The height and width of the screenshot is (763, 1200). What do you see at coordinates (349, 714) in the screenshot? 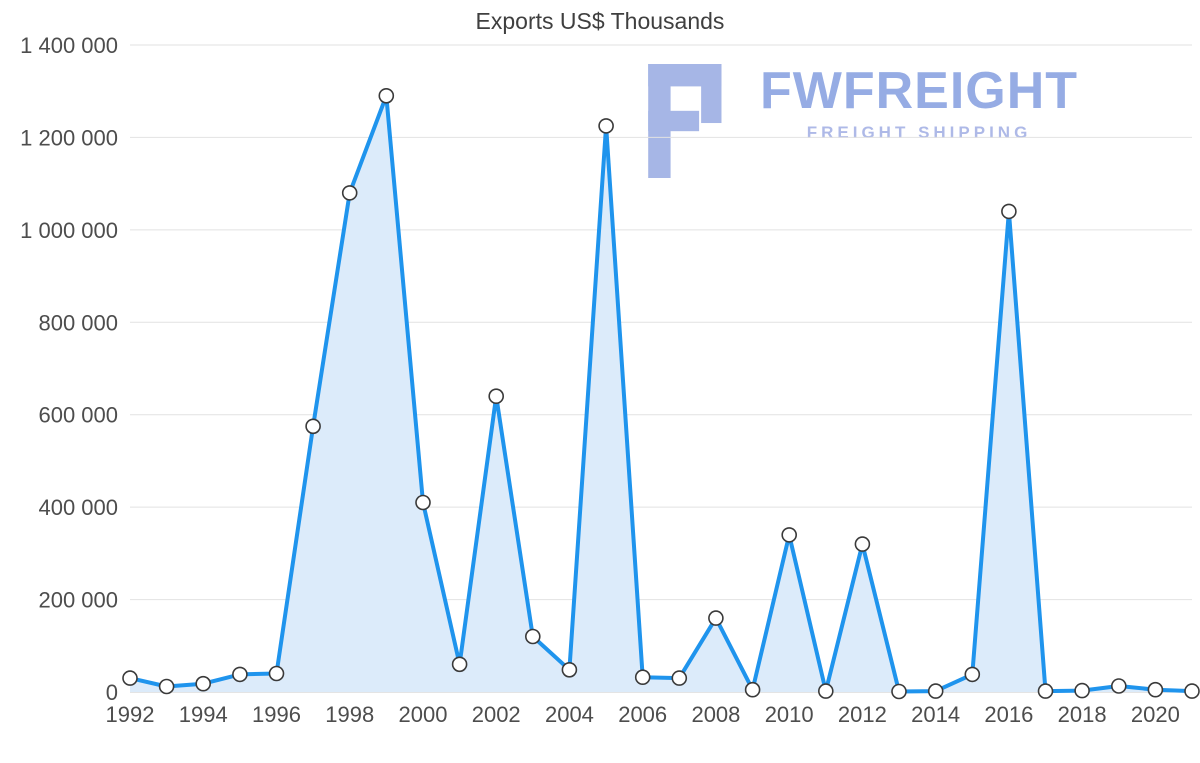
I see `x-tick-label: 1998` at bounding box center [349, 714].